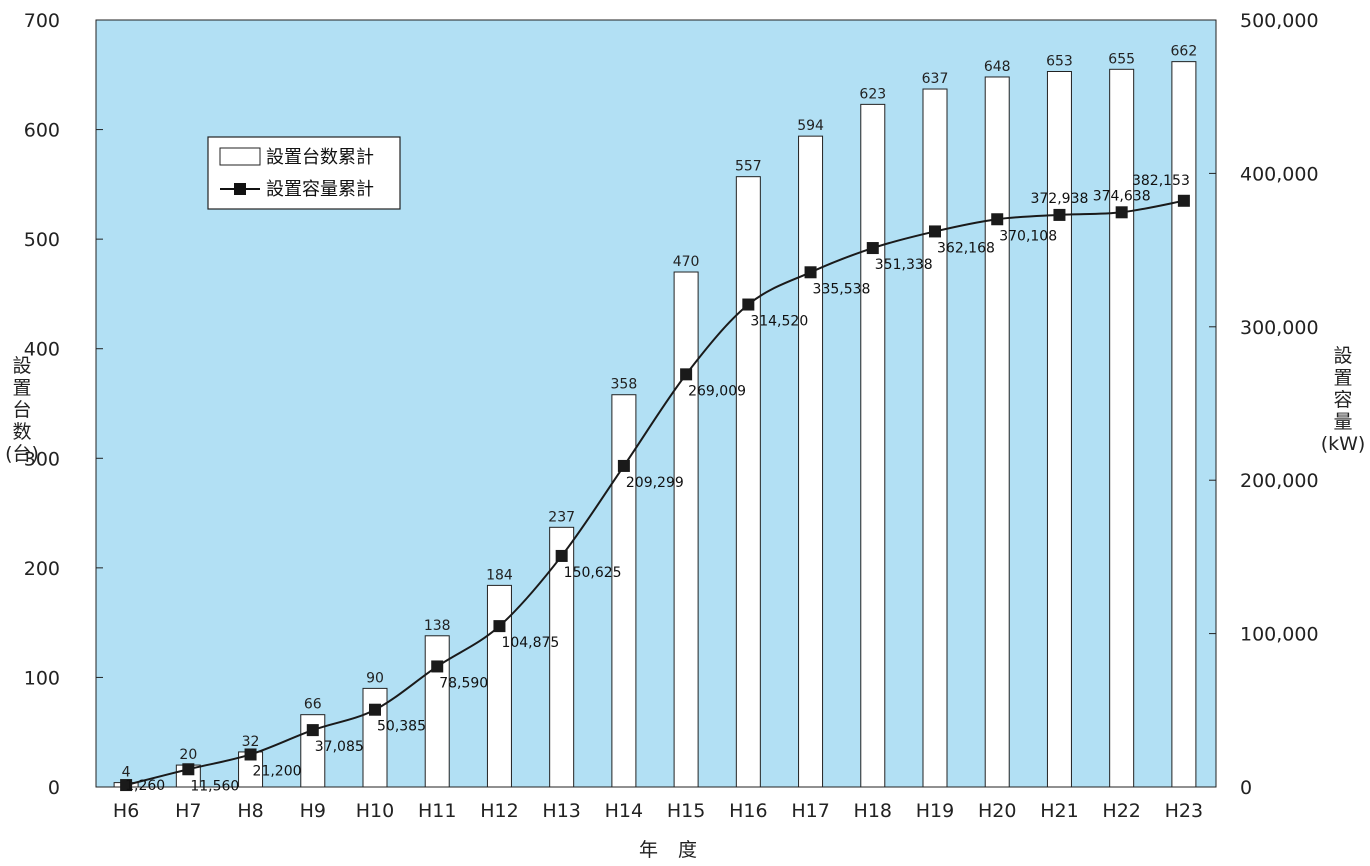 The height and width of the screenshot is (866, 1370). I want to click on x-tick-label: H14, so click(624, 811).